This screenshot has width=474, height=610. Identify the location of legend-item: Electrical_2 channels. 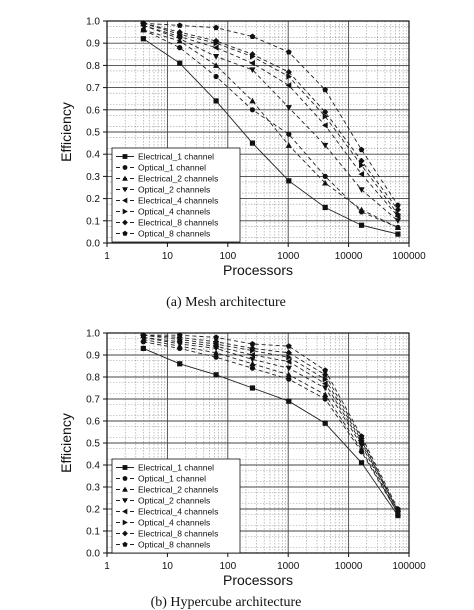
(167, 490).